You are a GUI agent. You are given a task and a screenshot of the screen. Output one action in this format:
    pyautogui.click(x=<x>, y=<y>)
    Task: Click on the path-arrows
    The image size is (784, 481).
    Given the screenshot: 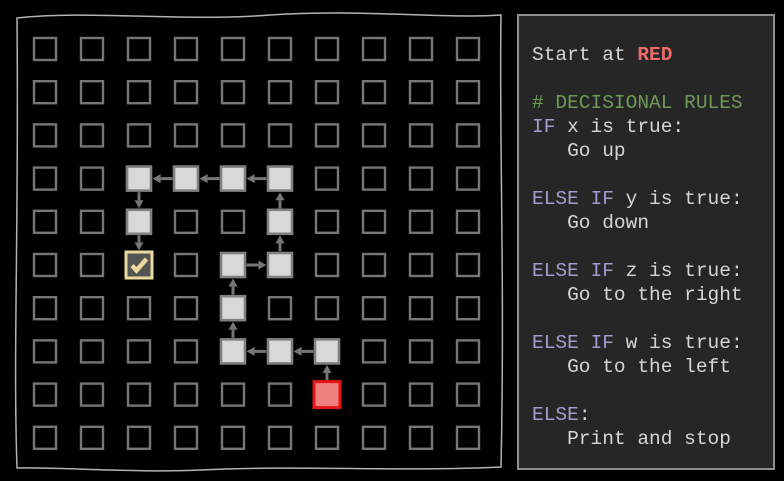 What is the action you would take?
    pyautogui.click(x=233, y=277)
    